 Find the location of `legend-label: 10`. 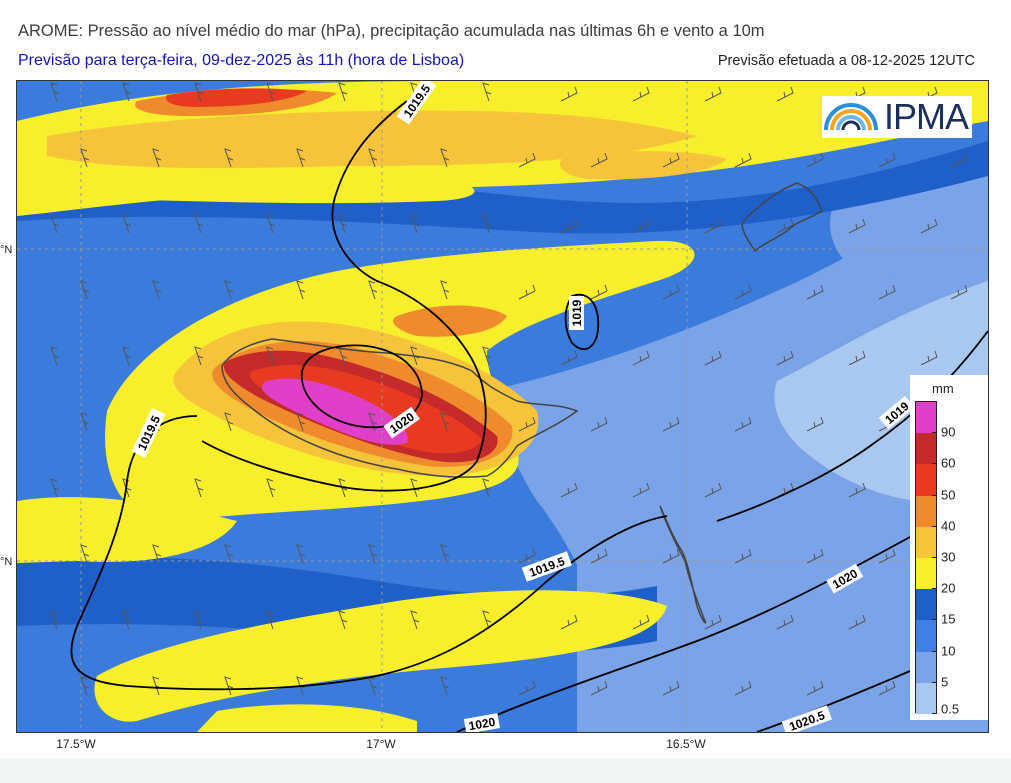

legend-label: 10 is located at coordinates (948, 651).